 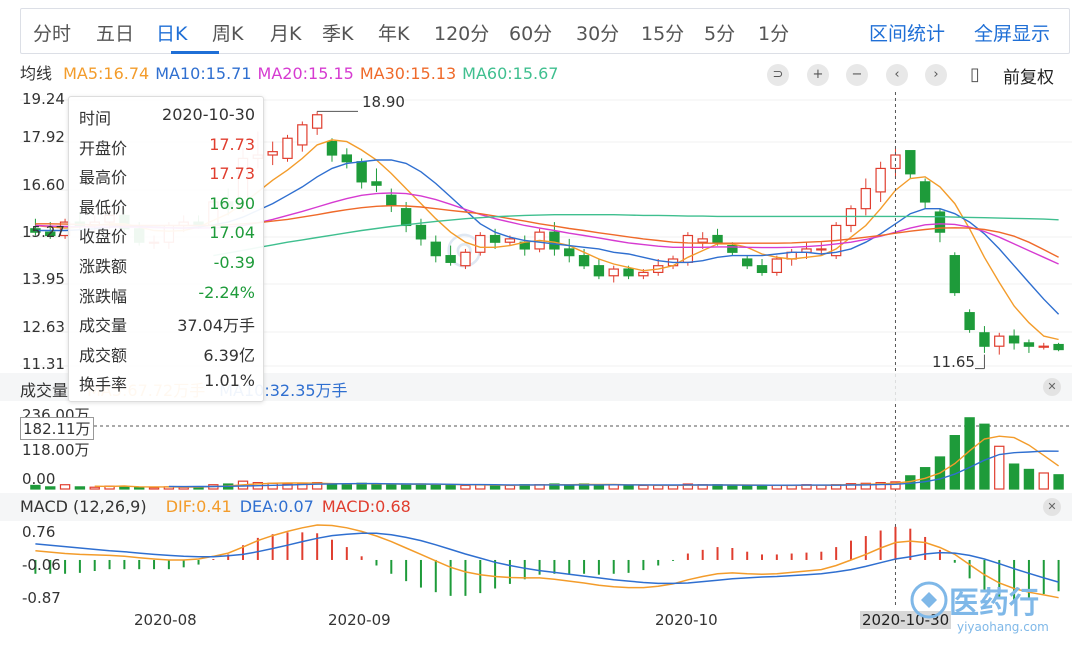 I want to click on tooltip-row: 时间 2020-10-30, so click(x=167, y=117).